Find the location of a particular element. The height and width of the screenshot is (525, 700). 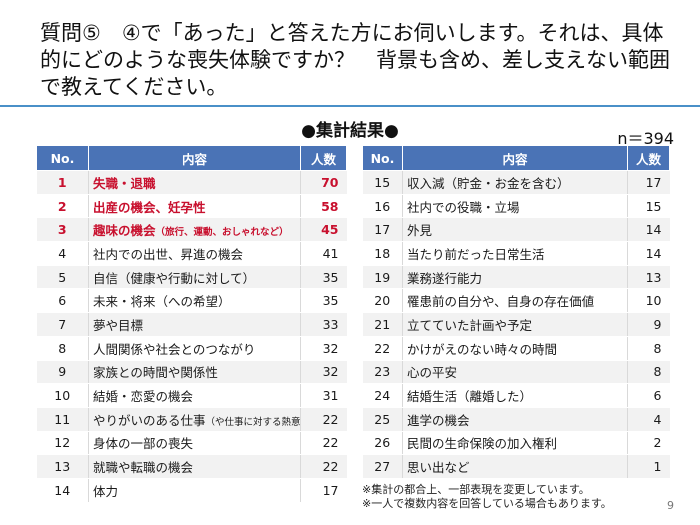

row-content: 当たり前だった日常生活 is located at coordinates (515, 253).